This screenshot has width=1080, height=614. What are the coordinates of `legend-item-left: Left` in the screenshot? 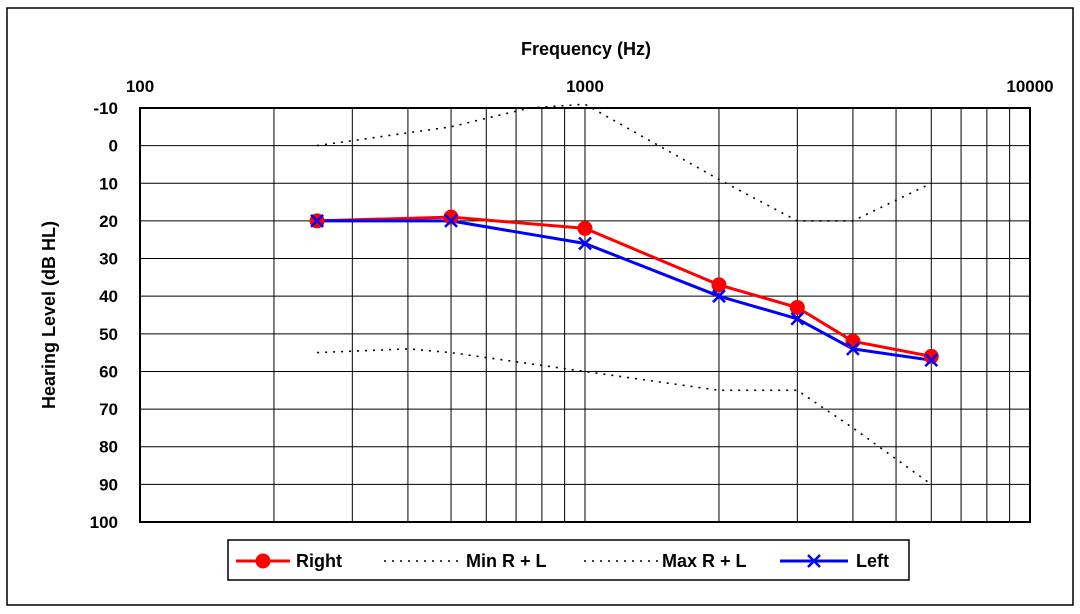 It's located at (834, 561).